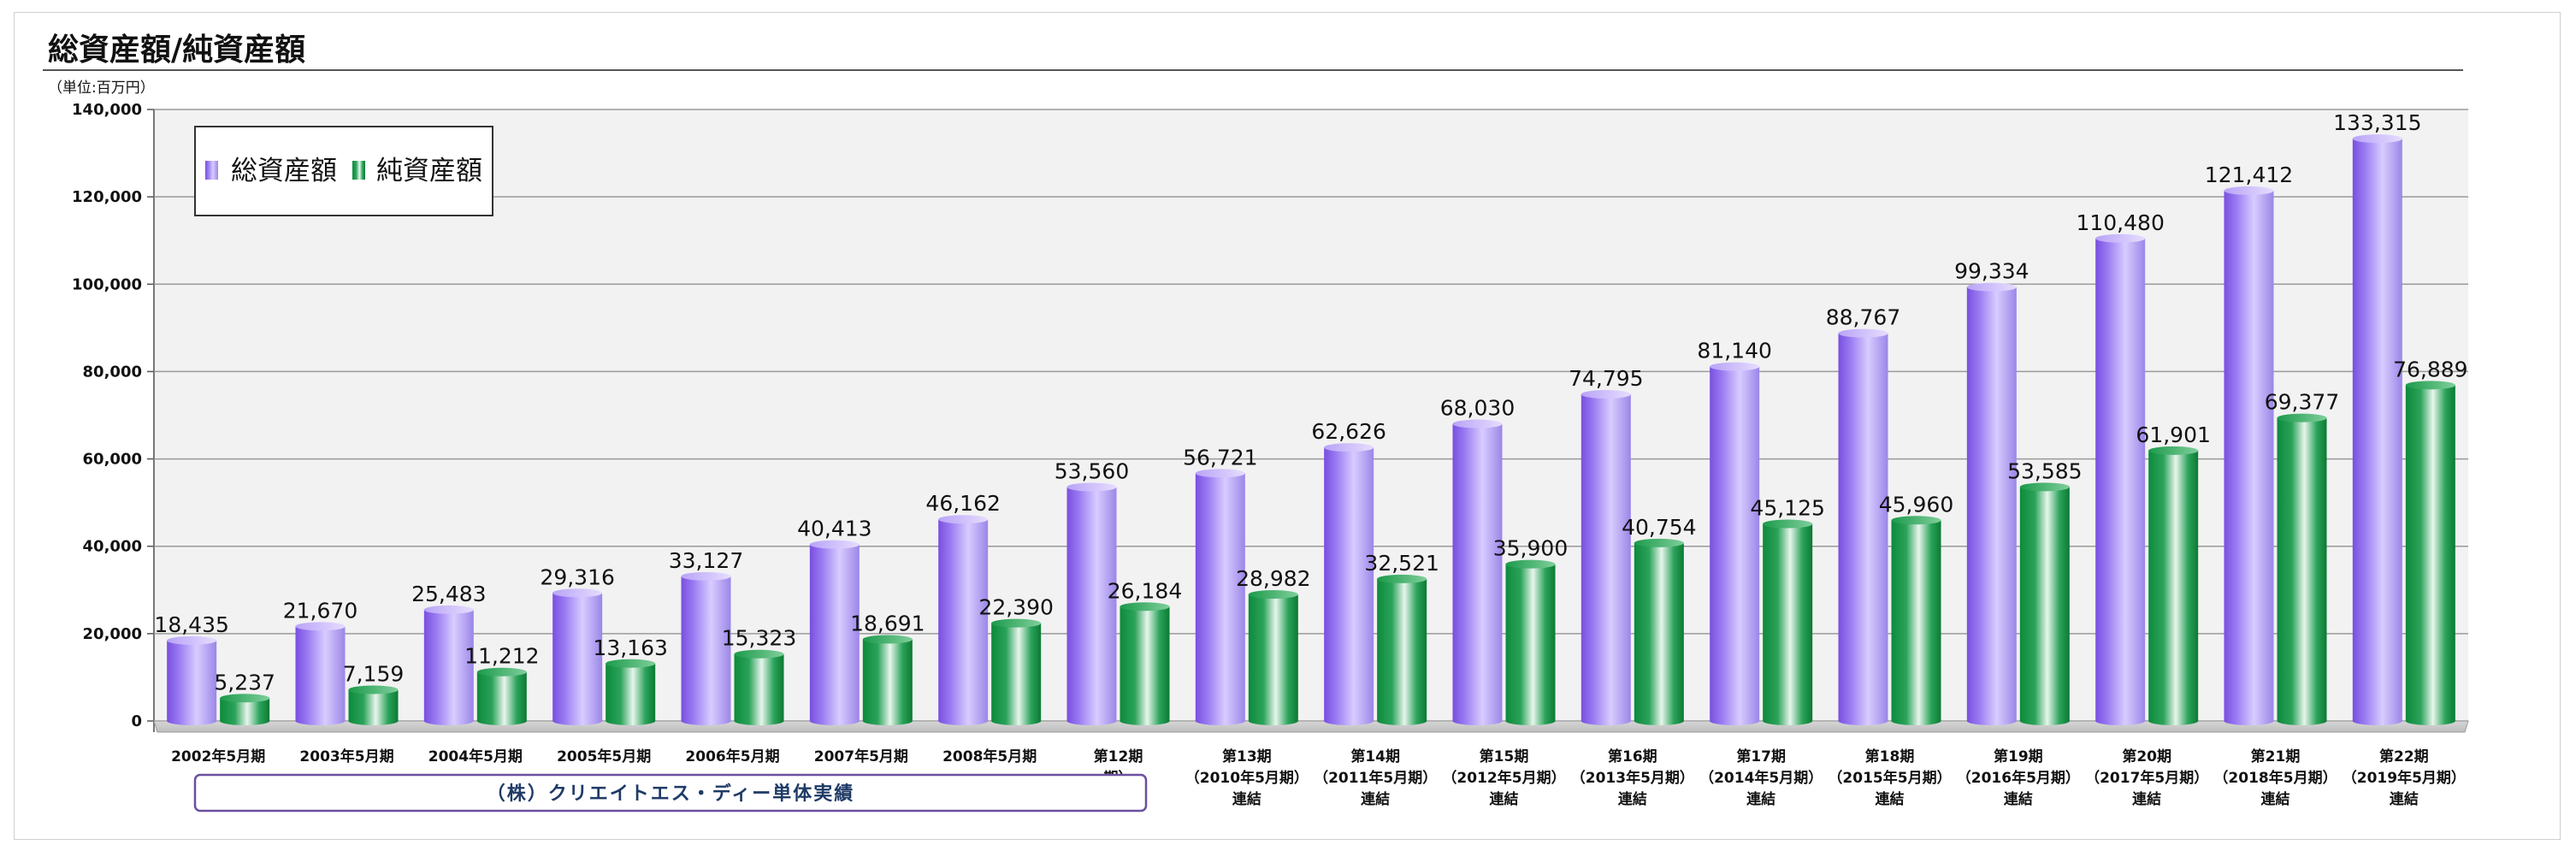 This screenshot has height=851, width=2576. Describe the element at coordinates (112, 547) in the screenshot. I see `y-tick-label: 40,000` at that location.